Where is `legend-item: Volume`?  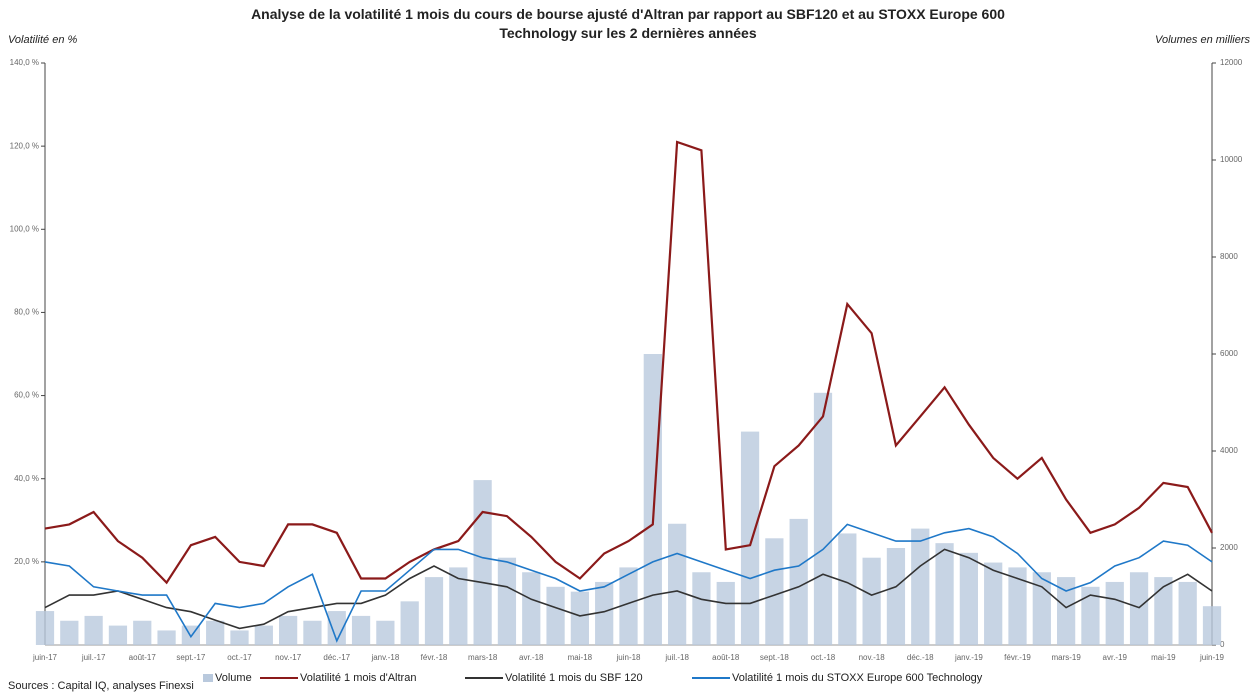 legend-item: Volume is located at coordinates (227, 678).